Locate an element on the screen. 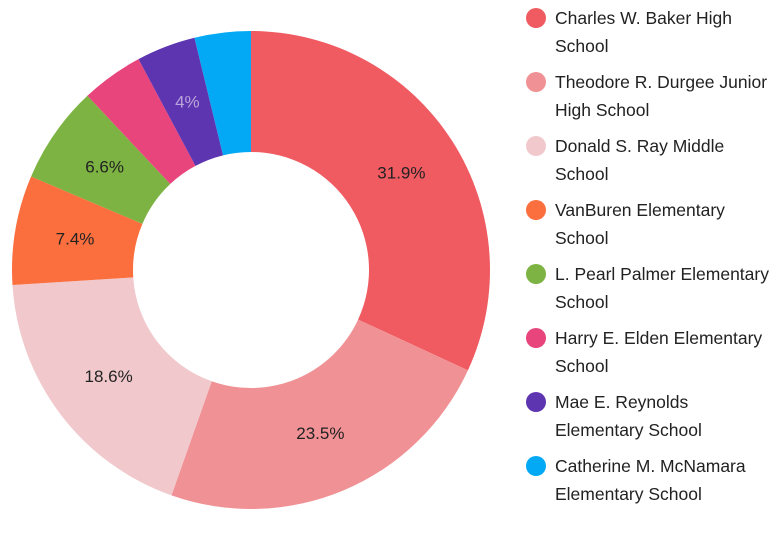  legend-item: Mae E. Reynolds Elementary School is located at coordinates (650, 416).